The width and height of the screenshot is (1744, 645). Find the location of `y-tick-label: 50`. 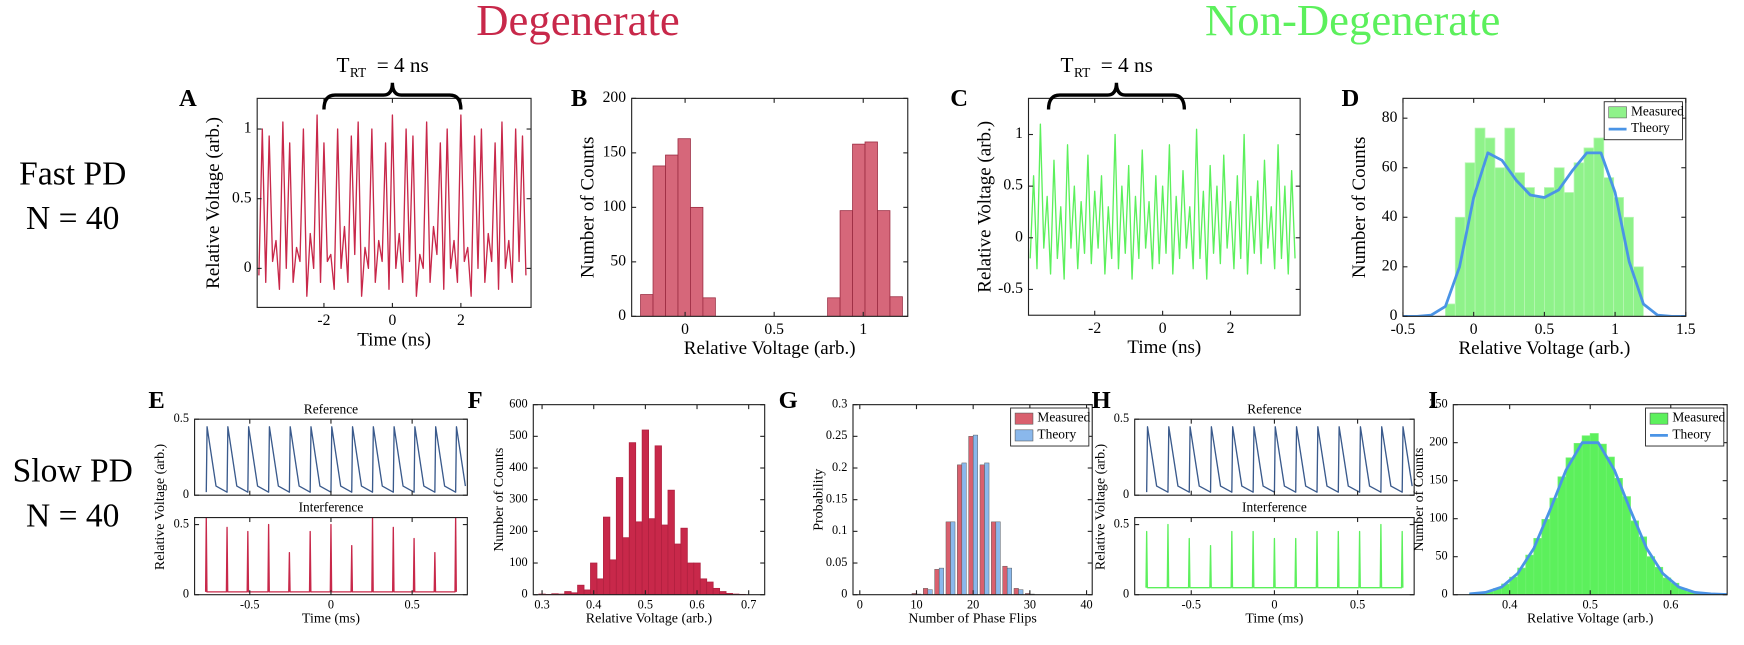

y-tick-label: 50 is located at coordinates (618, 260).